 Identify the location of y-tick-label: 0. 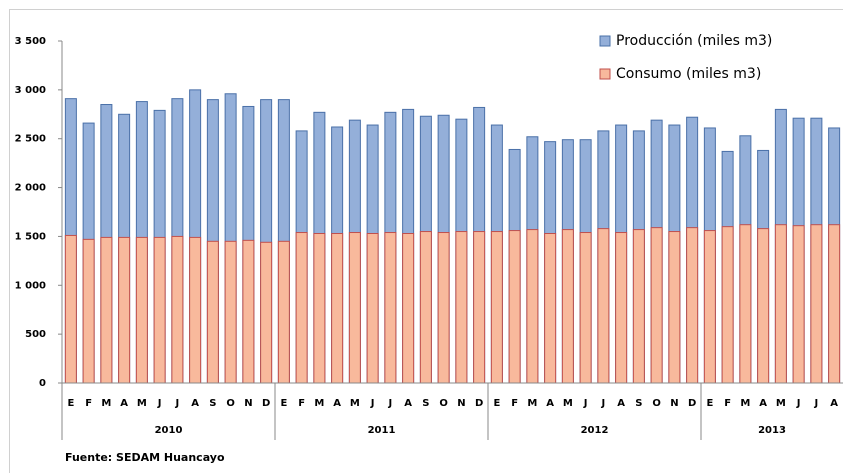
(42, 383).